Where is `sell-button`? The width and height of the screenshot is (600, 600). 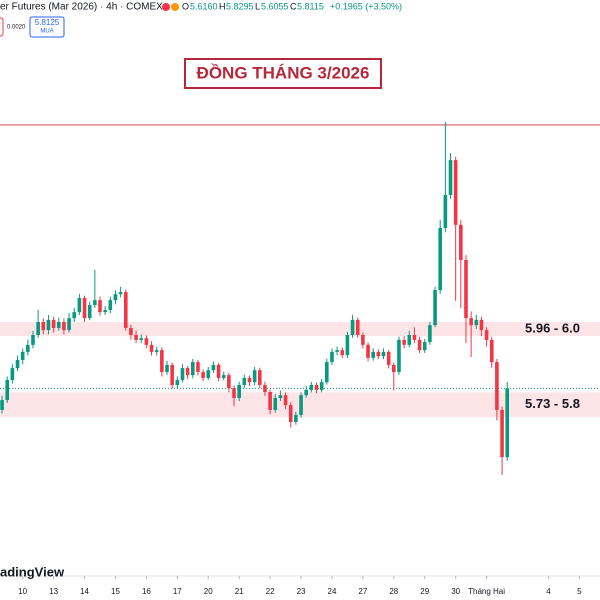 sell-button is located at coordinates (2, 27).